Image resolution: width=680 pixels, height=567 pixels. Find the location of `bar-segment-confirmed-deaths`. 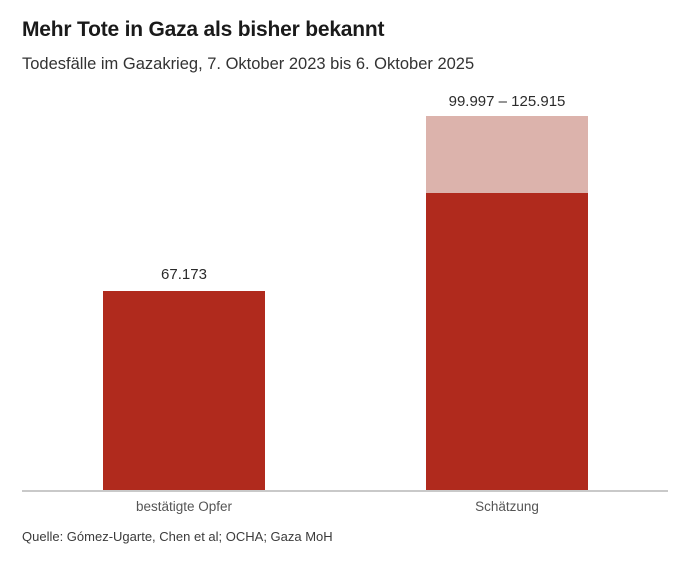

bar-segment-confirmed-deaths is located at coordinates (184, 390).